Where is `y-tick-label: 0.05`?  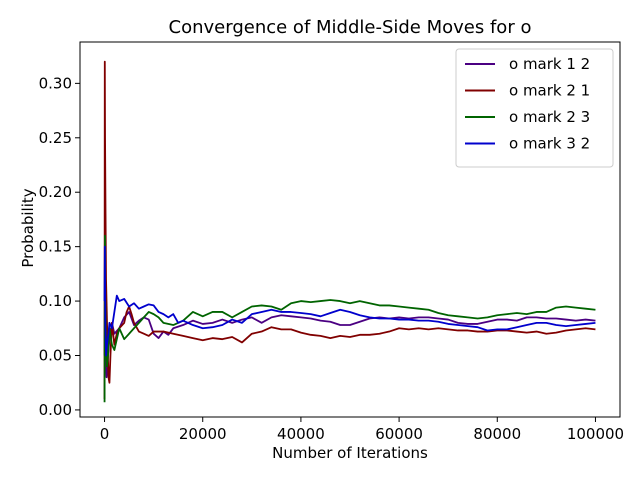
y-tick-label: 0.05 is located at coordinates (55, 355).